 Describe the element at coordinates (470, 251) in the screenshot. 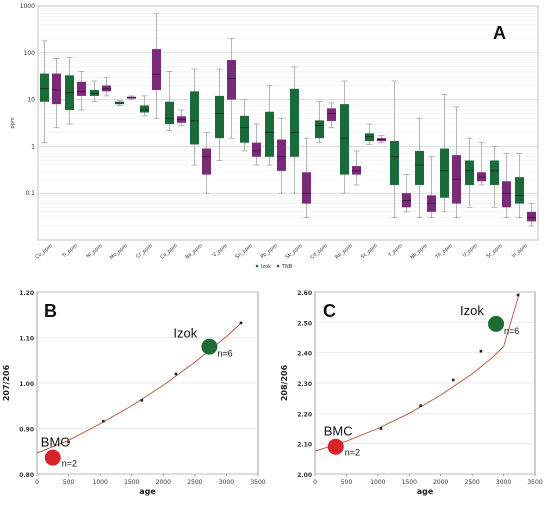

I see `x-tick-label: U_ppm` at that location.